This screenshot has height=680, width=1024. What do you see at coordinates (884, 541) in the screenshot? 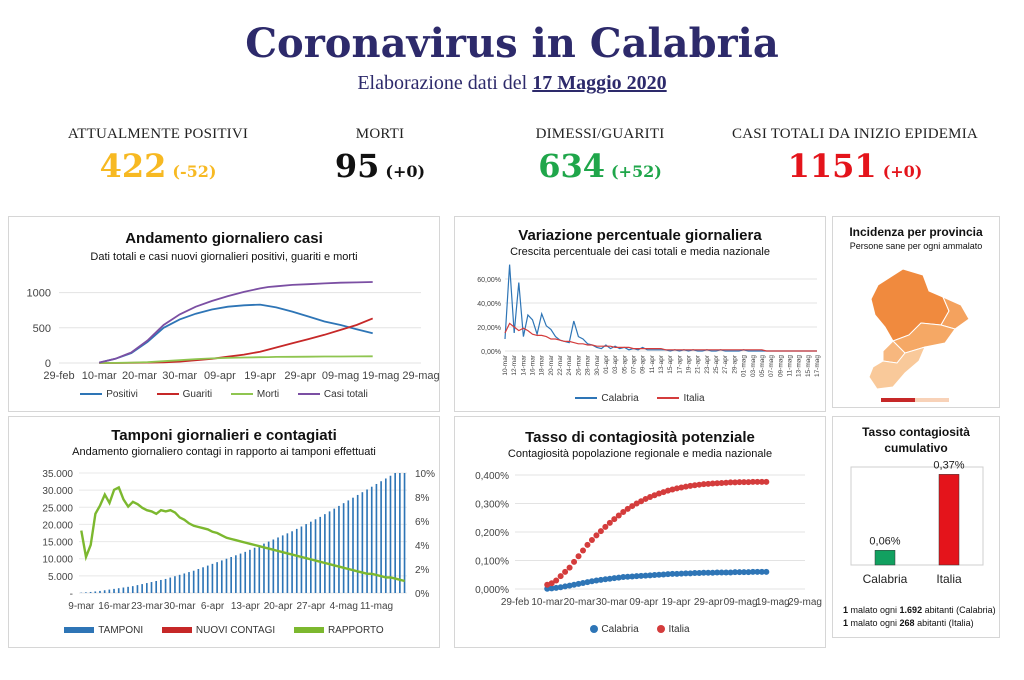
I see `data-label: 0,06%` at bounding box center [884, 541].